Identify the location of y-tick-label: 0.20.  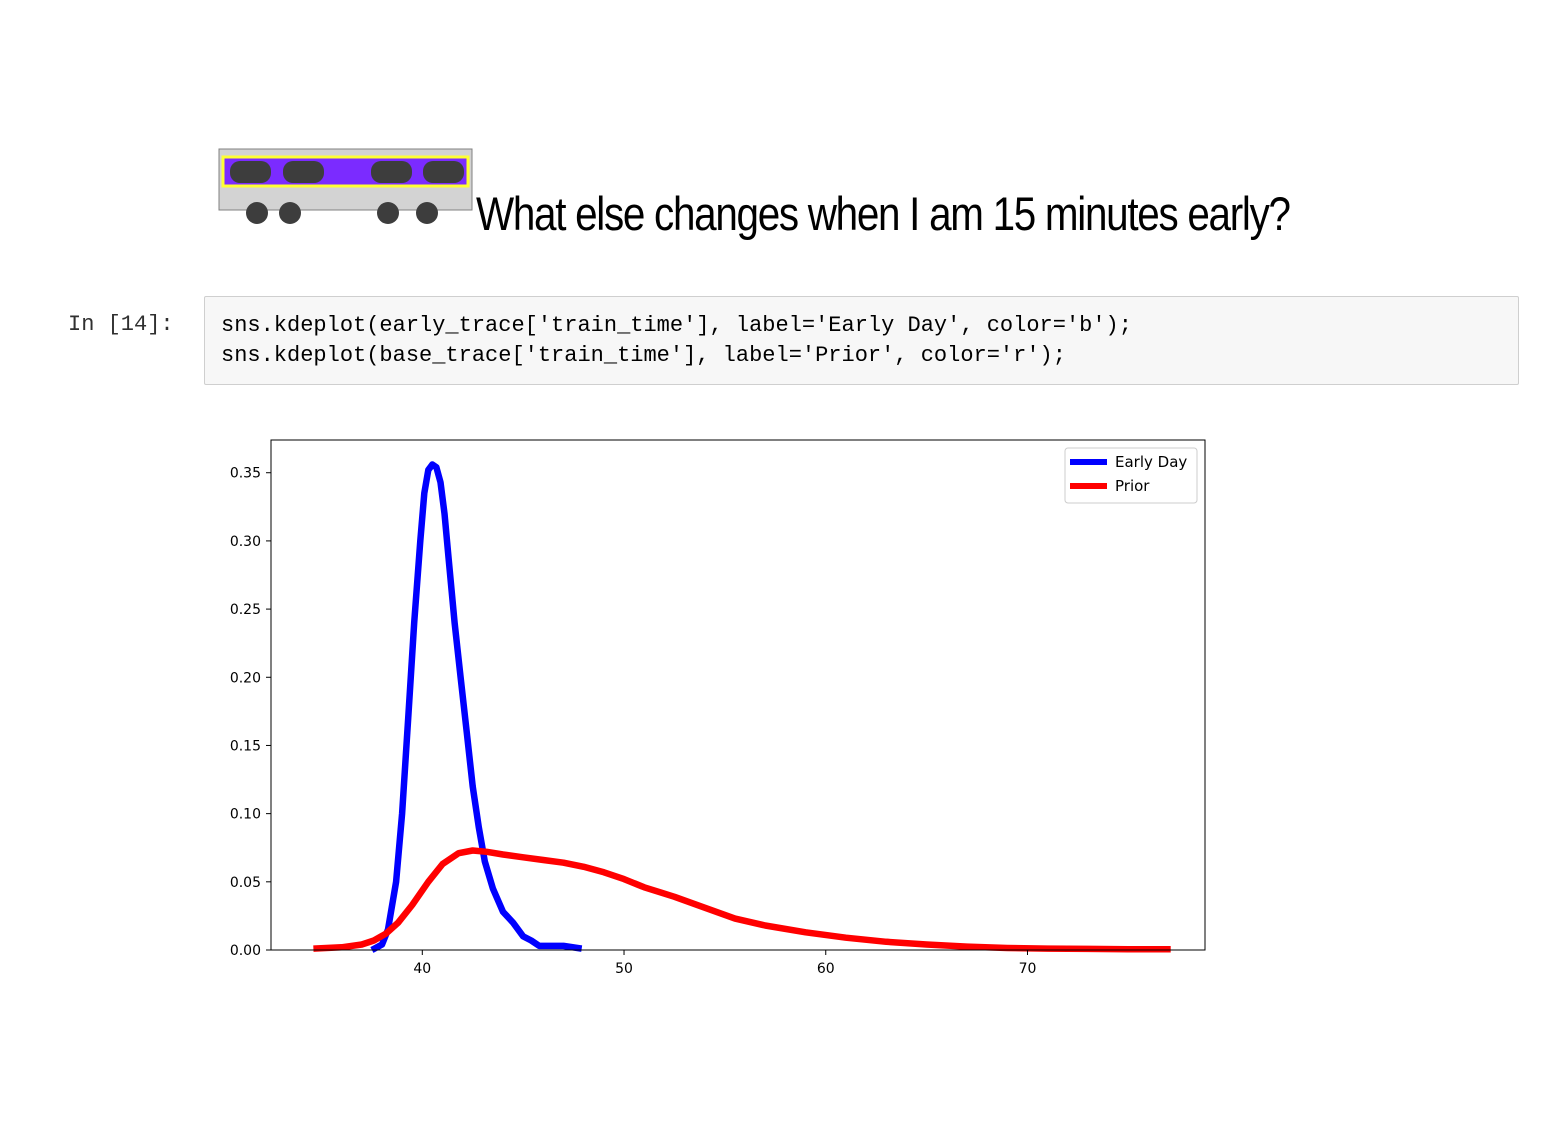
(245, 678).